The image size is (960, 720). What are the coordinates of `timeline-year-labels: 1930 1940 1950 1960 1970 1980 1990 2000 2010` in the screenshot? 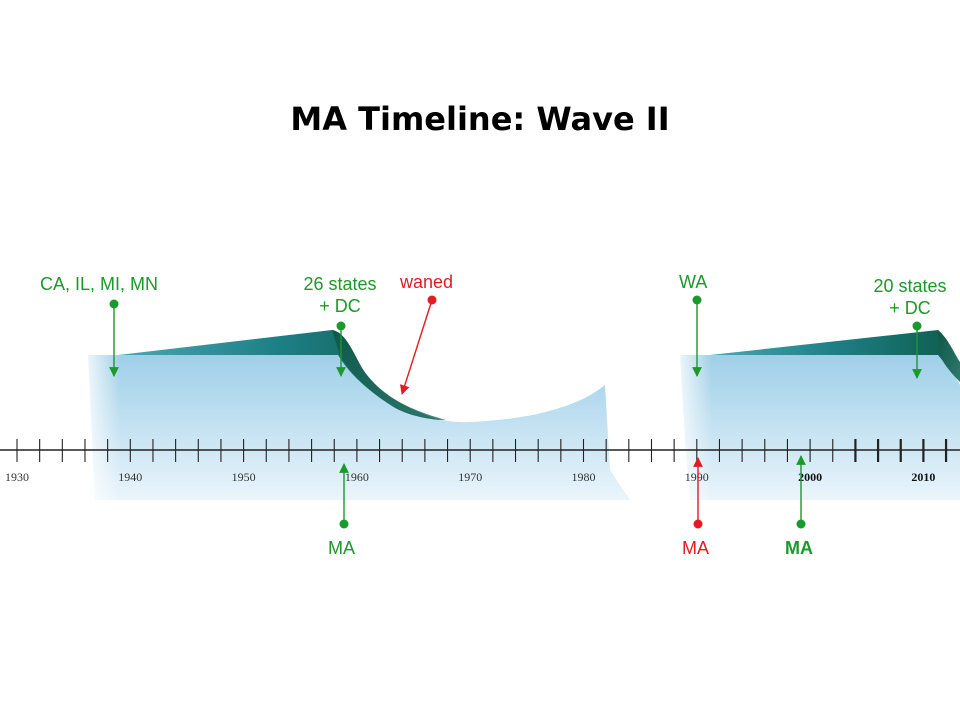 It's located at (470, 477).